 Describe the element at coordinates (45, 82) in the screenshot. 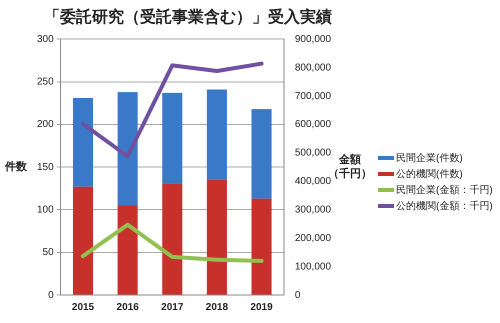

I see `y-tick-label: 250` at that location.